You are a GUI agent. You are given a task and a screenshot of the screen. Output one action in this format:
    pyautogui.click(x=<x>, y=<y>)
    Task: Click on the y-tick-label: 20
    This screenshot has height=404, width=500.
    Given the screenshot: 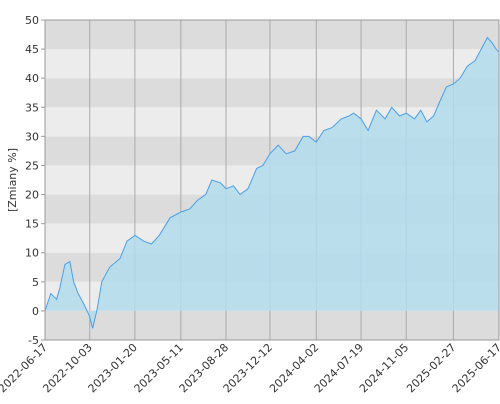 What is the action you would take?
    pyautogui.click(x=32, y=195)
    